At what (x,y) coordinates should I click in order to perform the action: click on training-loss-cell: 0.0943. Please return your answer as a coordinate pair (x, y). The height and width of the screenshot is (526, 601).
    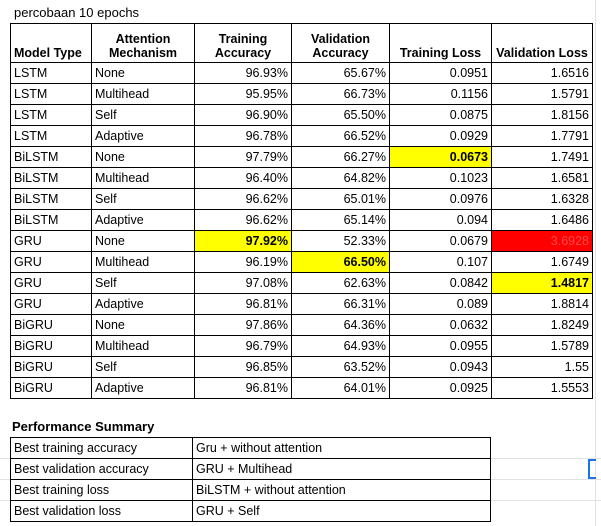
    Looking at the image, I should click on (440, 367).